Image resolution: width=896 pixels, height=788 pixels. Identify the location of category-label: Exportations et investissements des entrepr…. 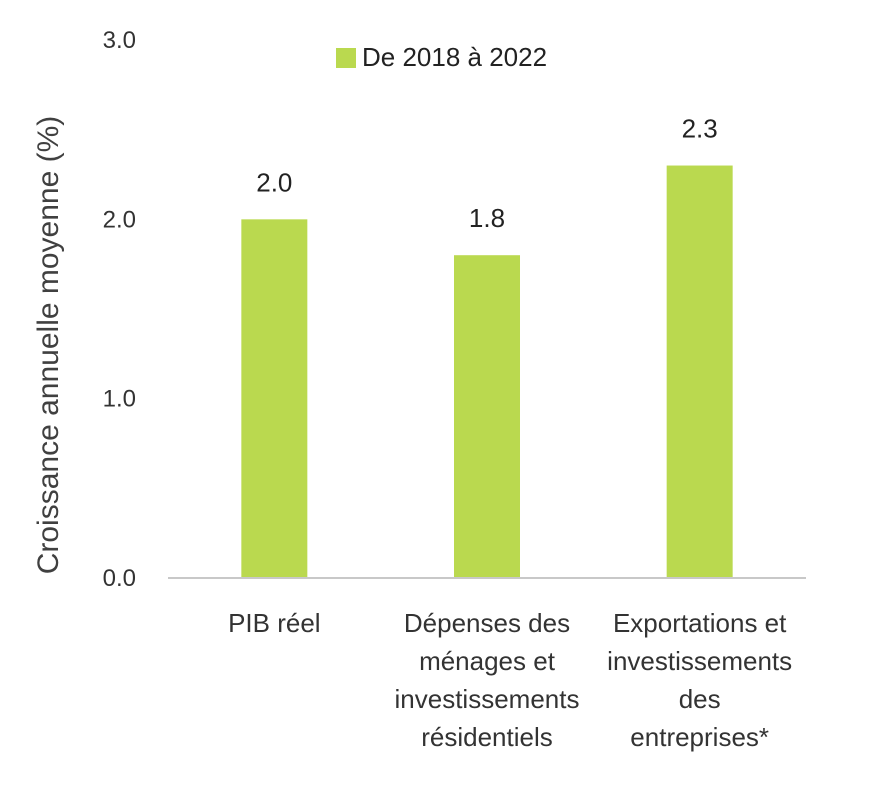
(699, 680).